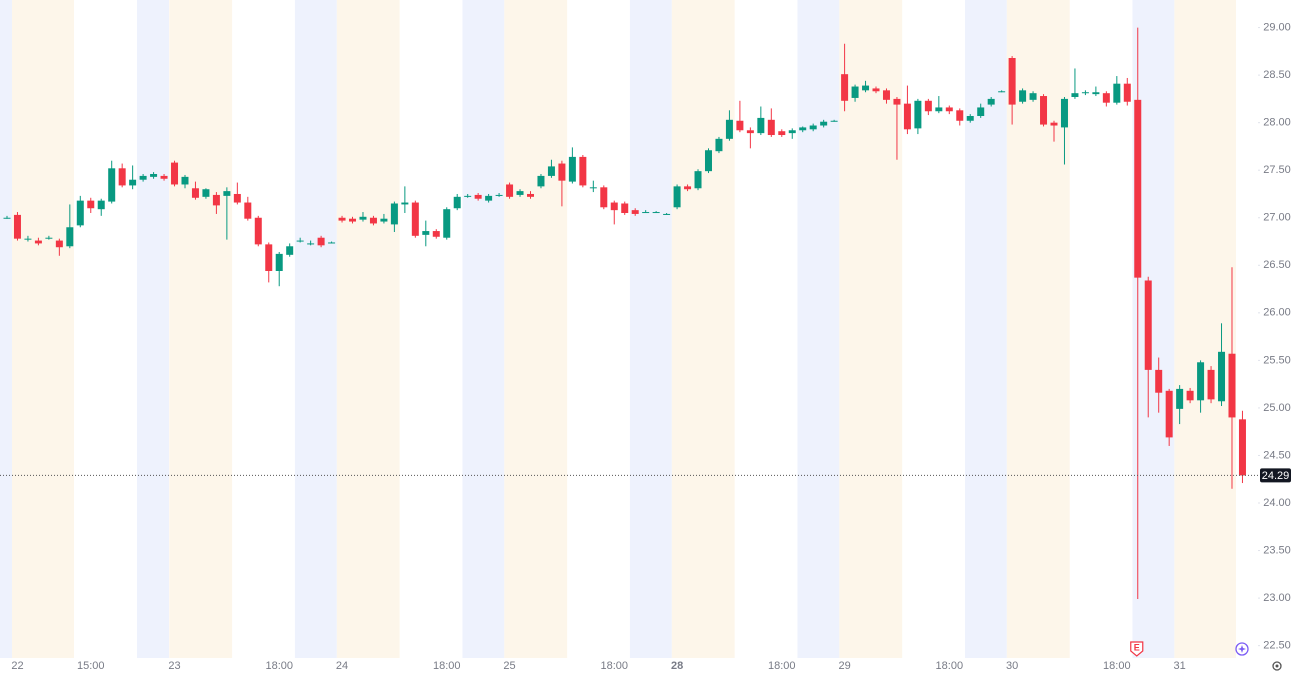  What do you see at coordinates (1277, 27) in the screenshot?
I see `y-tick-label: 29.00` at bounding box center [1277, 27].